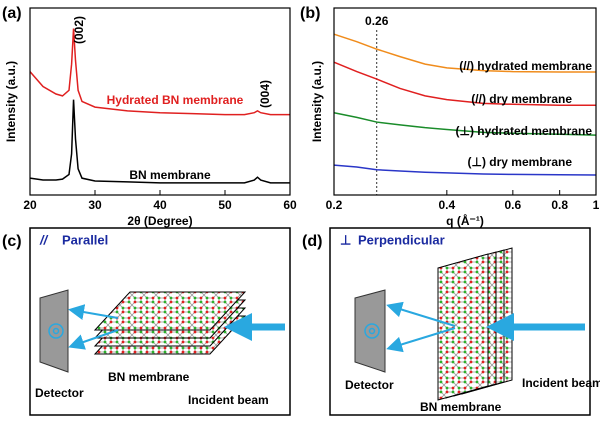 This screenshot has height=423, width=600. I want to click on panel-title: Parallel, so click(85, 239).